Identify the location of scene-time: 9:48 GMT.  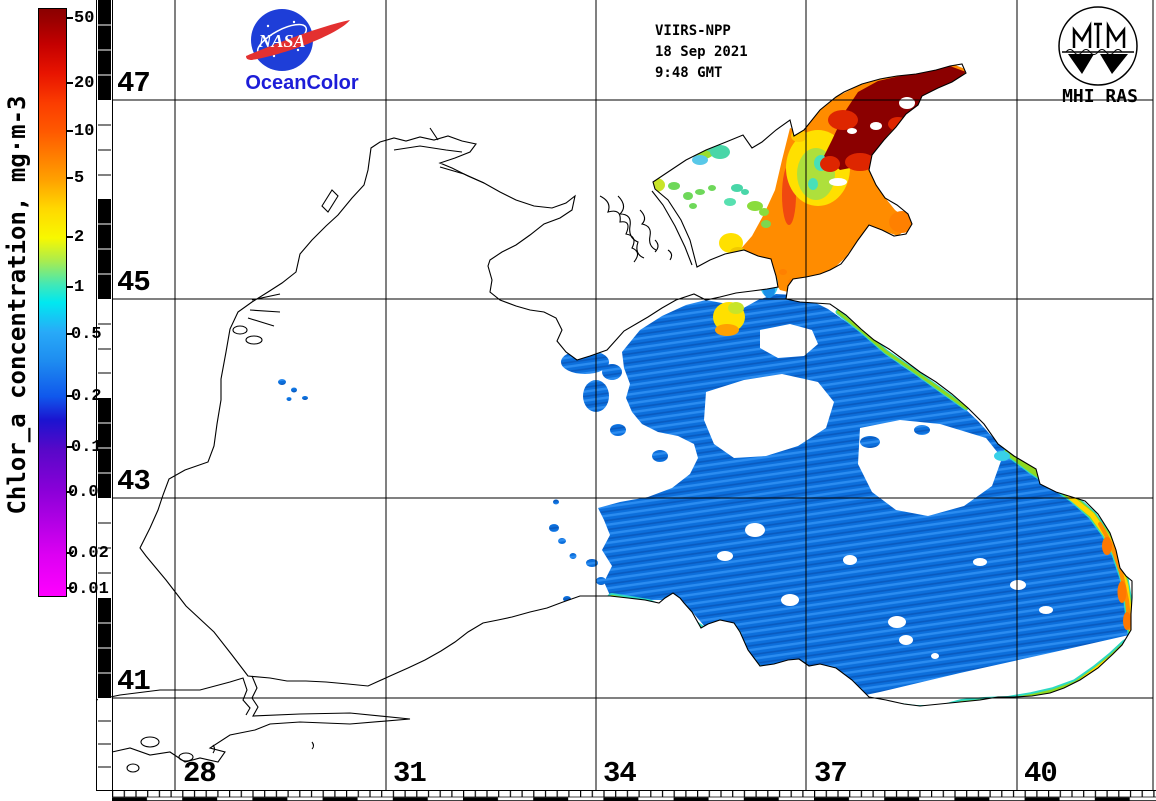
(689, 73).